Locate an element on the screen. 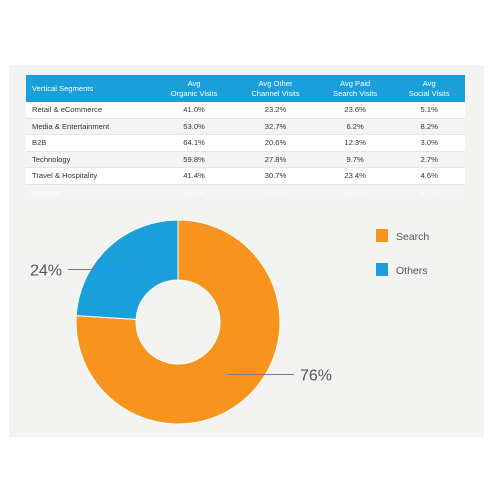 This screenshot has width=500, height=500. average-other-channel-cell: 27.0% is located at coordinates (275, 192).